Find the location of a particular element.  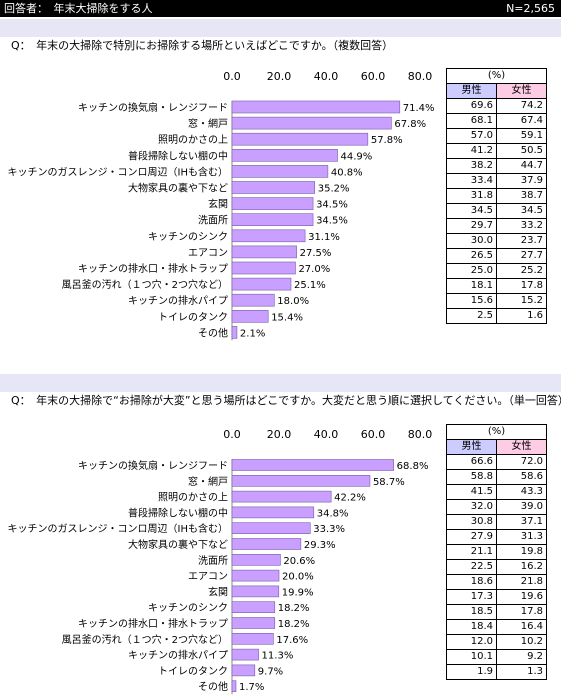

female-value: 1.3 is located at coordinates (521, 672).